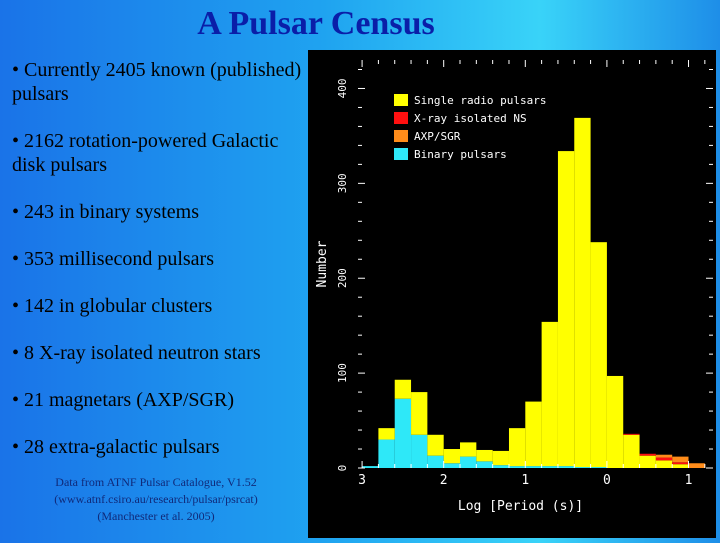 Image resolution: width=720 pixels, height=543 pixels. Describe the element at coordinates (470, 118) in the screenshot. I see `legend-label: X-ray isolated NS` at that location.